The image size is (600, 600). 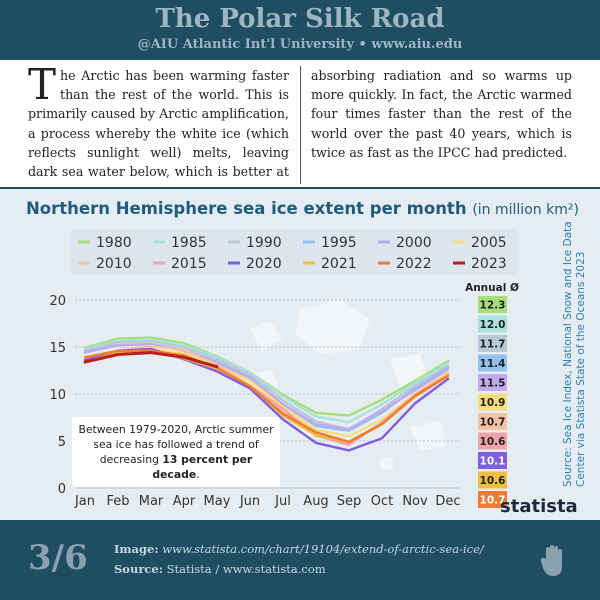 What do you see at coordinates (62, 442) in the screenshot?
I see `y-tick-label: 5` at bounding box center [62, 442].